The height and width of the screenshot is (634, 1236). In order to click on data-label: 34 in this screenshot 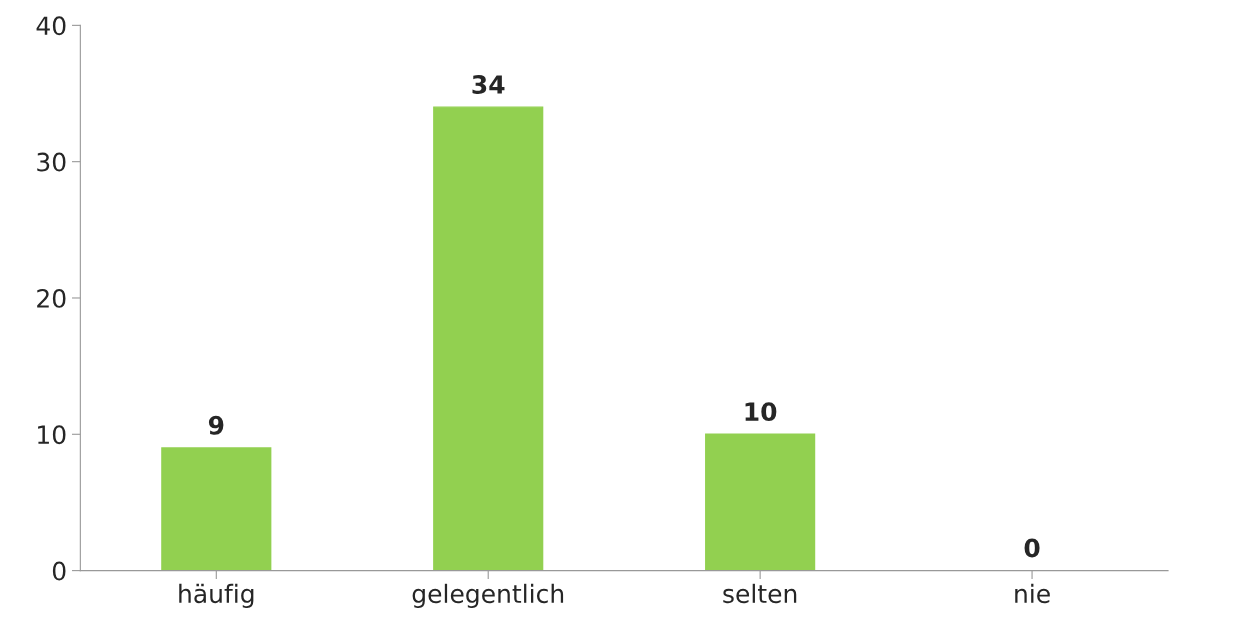, I will do `click(488, 84)`.